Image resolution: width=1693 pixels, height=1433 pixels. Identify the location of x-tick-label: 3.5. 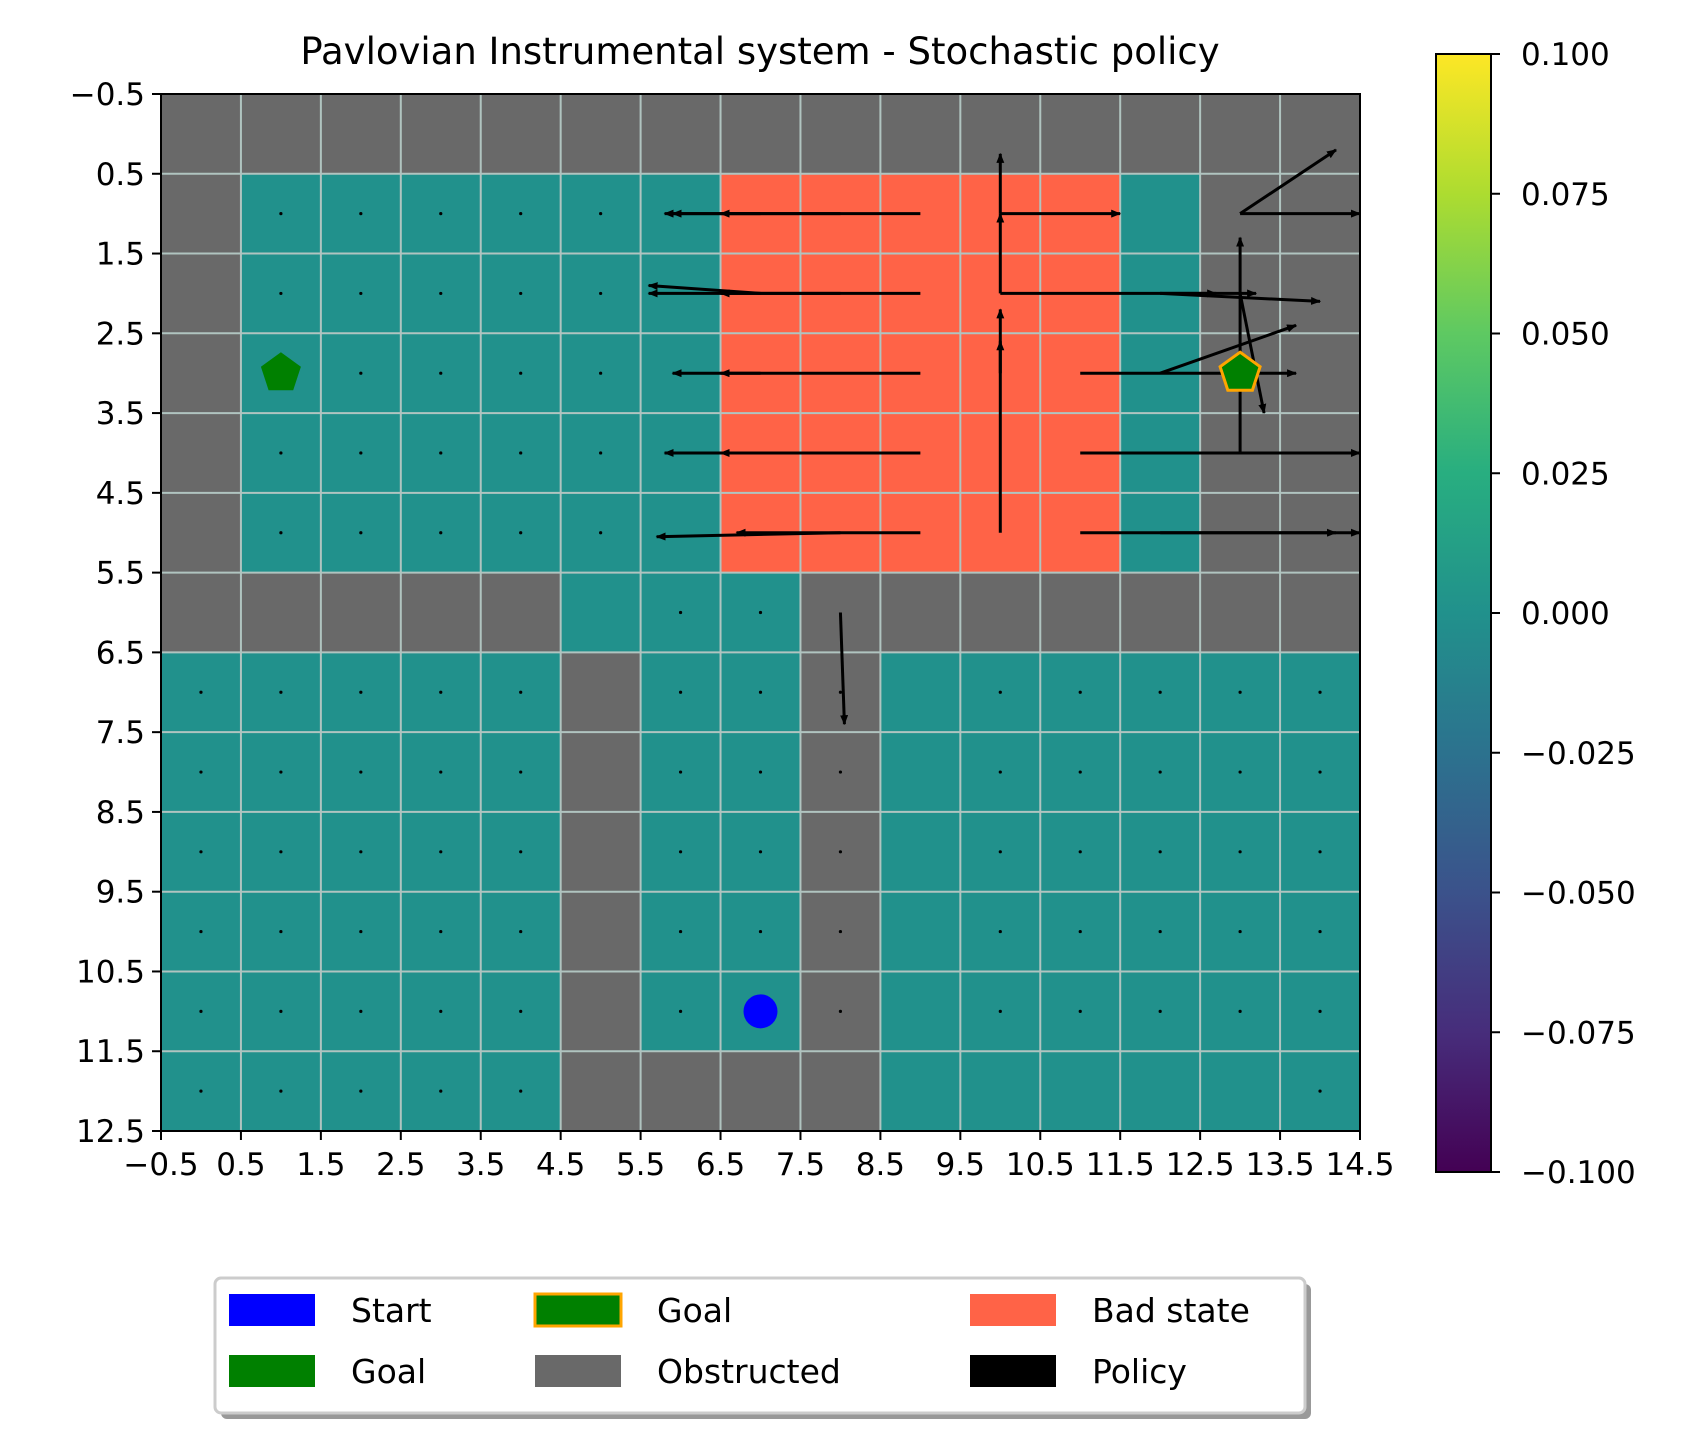
(480, 1165).